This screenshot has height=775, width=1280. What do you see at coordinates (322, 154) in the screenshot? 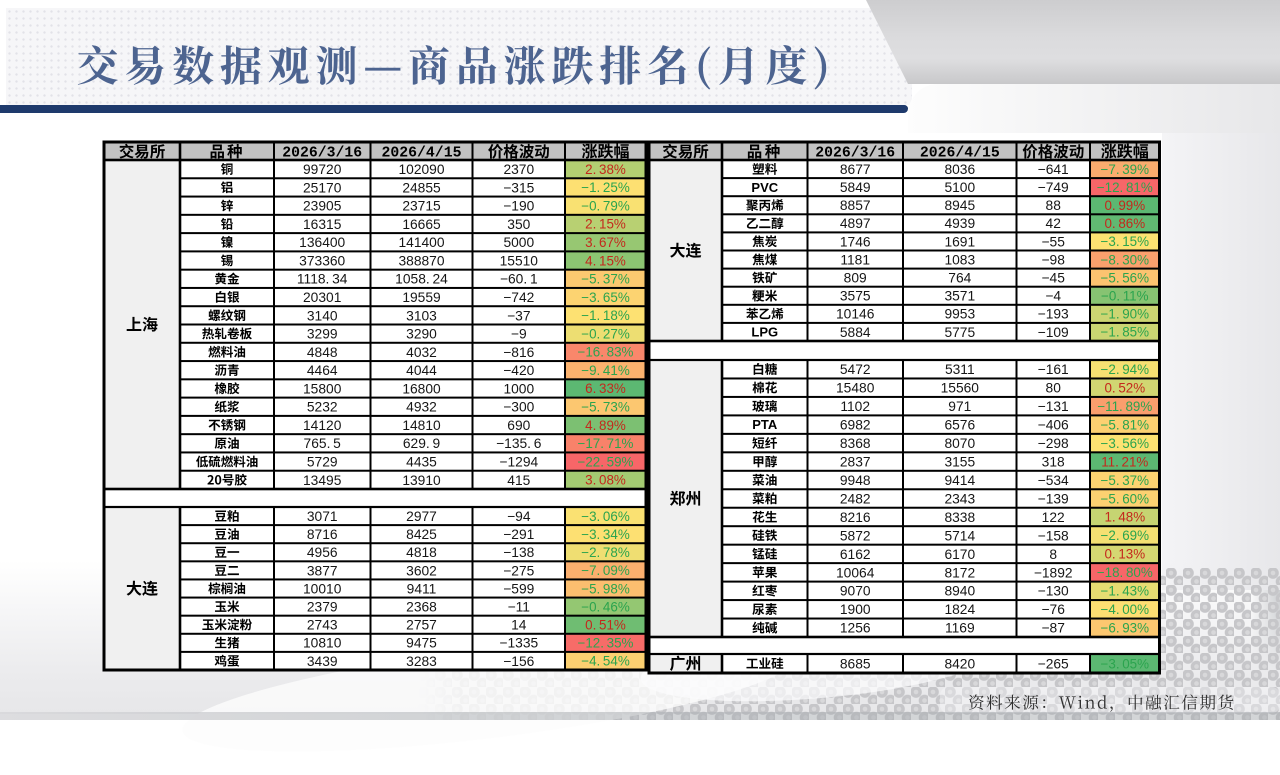
I see `svg-text: 2026/3/16` at bounding box center [322, 154].